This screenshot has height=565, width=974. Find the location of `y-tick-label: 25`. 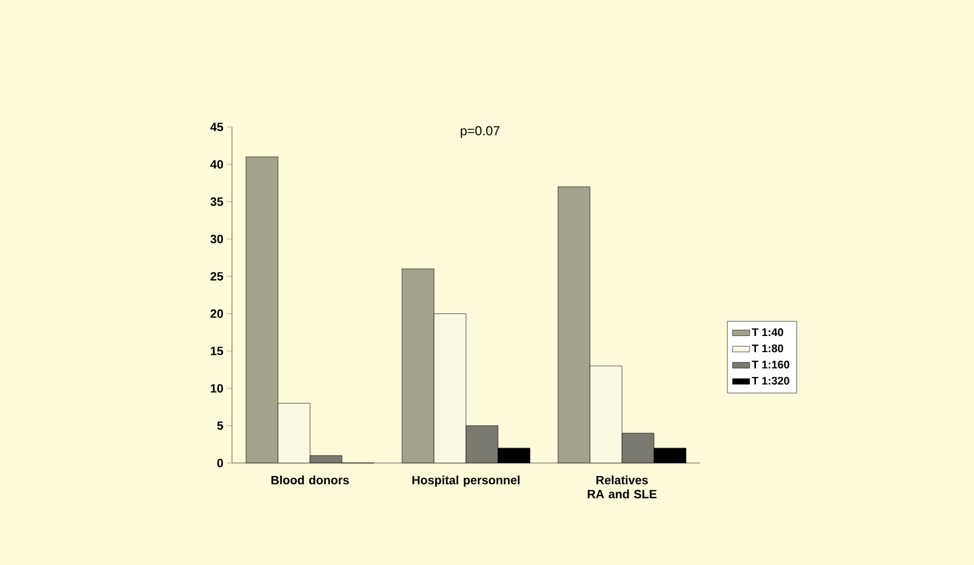

y-tick-label: 25 is located at coordinates (217, 276).